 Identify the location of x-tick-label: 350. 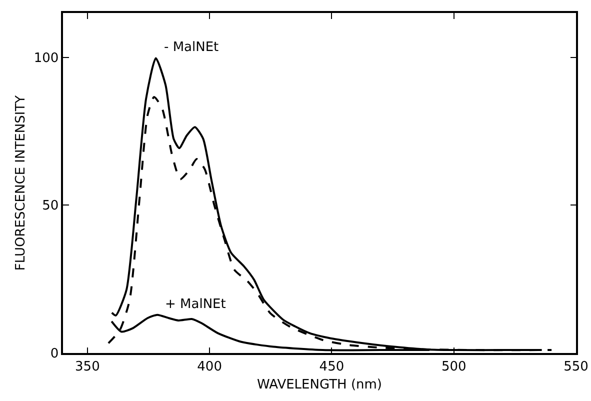
(87, 366).